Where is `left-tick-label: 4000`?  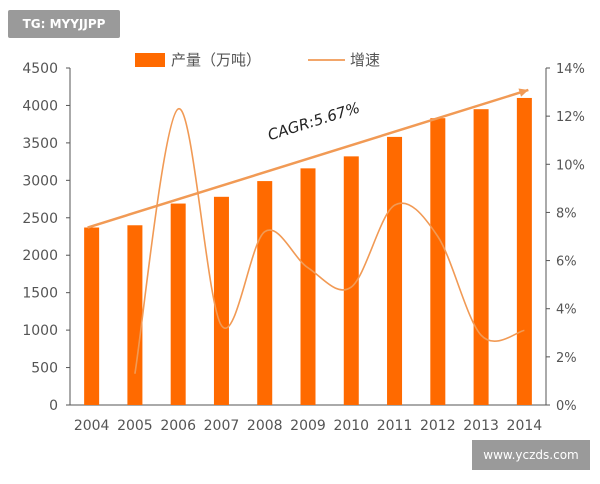 left-tick-label: 4000 is located at coordinates (40, 106).